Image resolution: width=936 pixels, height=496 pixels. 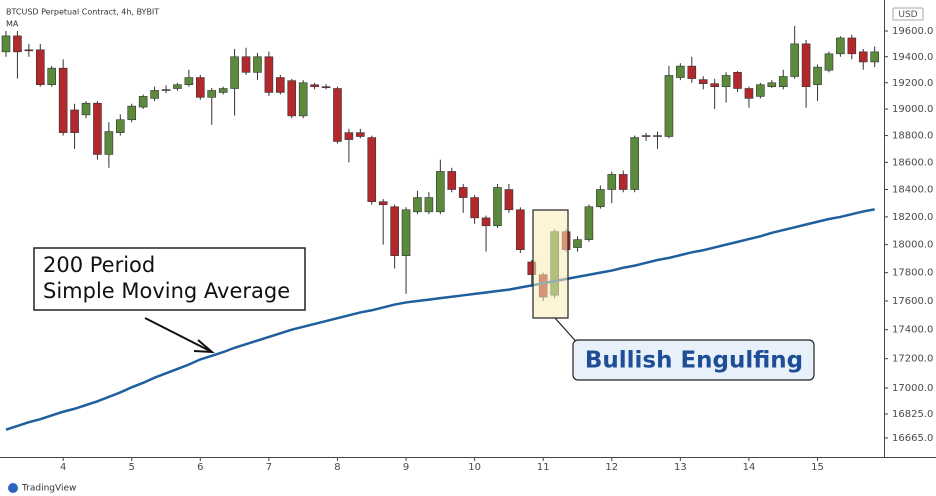 What do you see at coordinates (912, 190) in the screenshot?
I see `y-tick-label: 18400.0` at bounding box center [912, 190].